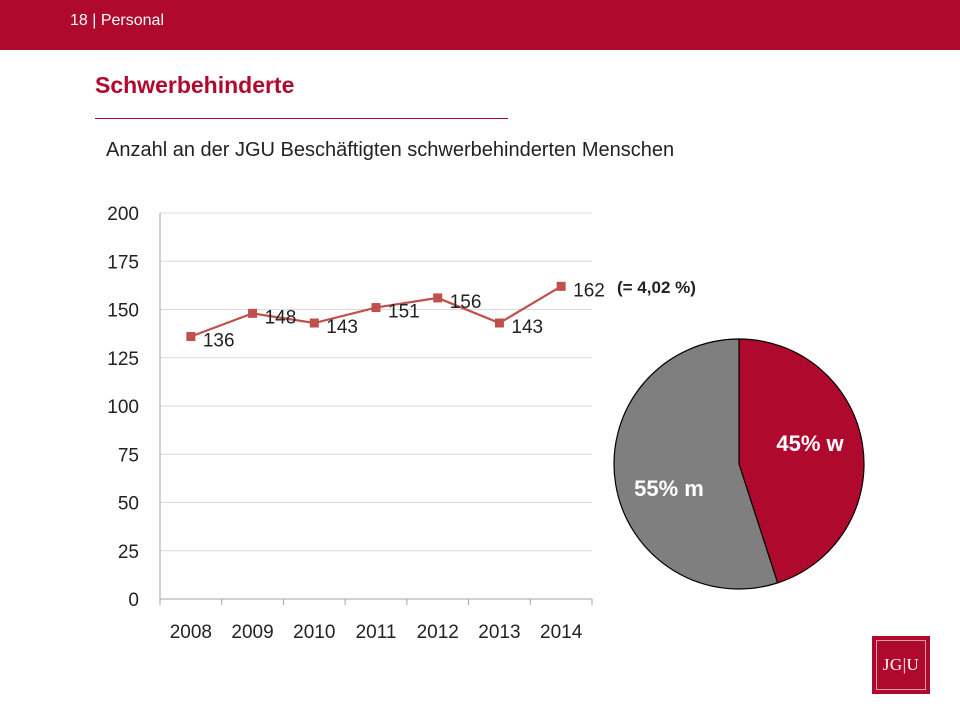 The width and height of the screenshot is (960, 720). Describe the element at coordinates (466, 302) in the screenshot. I see `data-label: 156` at that location.